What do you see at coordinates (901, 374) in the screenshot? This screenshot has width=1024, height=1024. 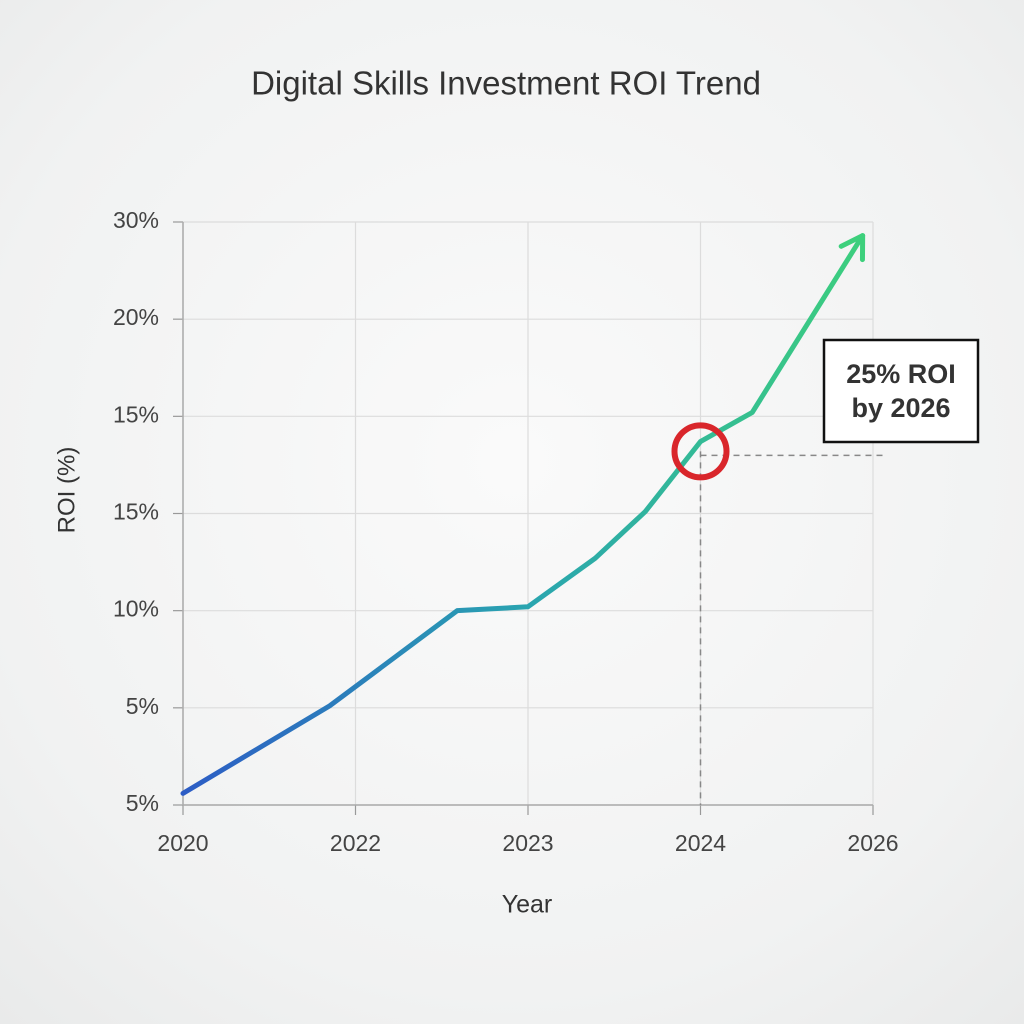 I see `annotation-text: 25% ROI` at bounding box center [901, 374].